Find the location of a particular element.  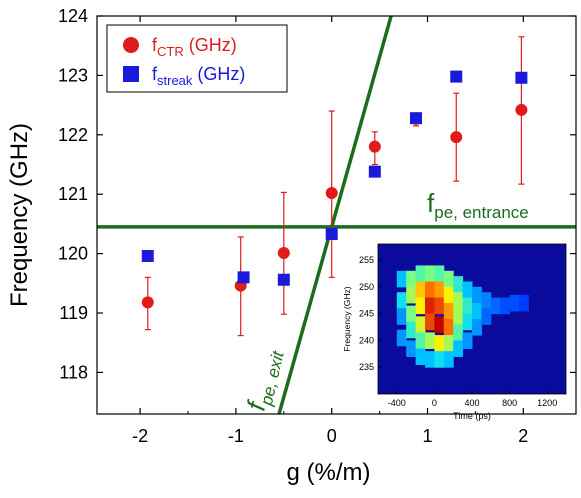

x-tick-label: -1 is located at coordinates (236, 436).